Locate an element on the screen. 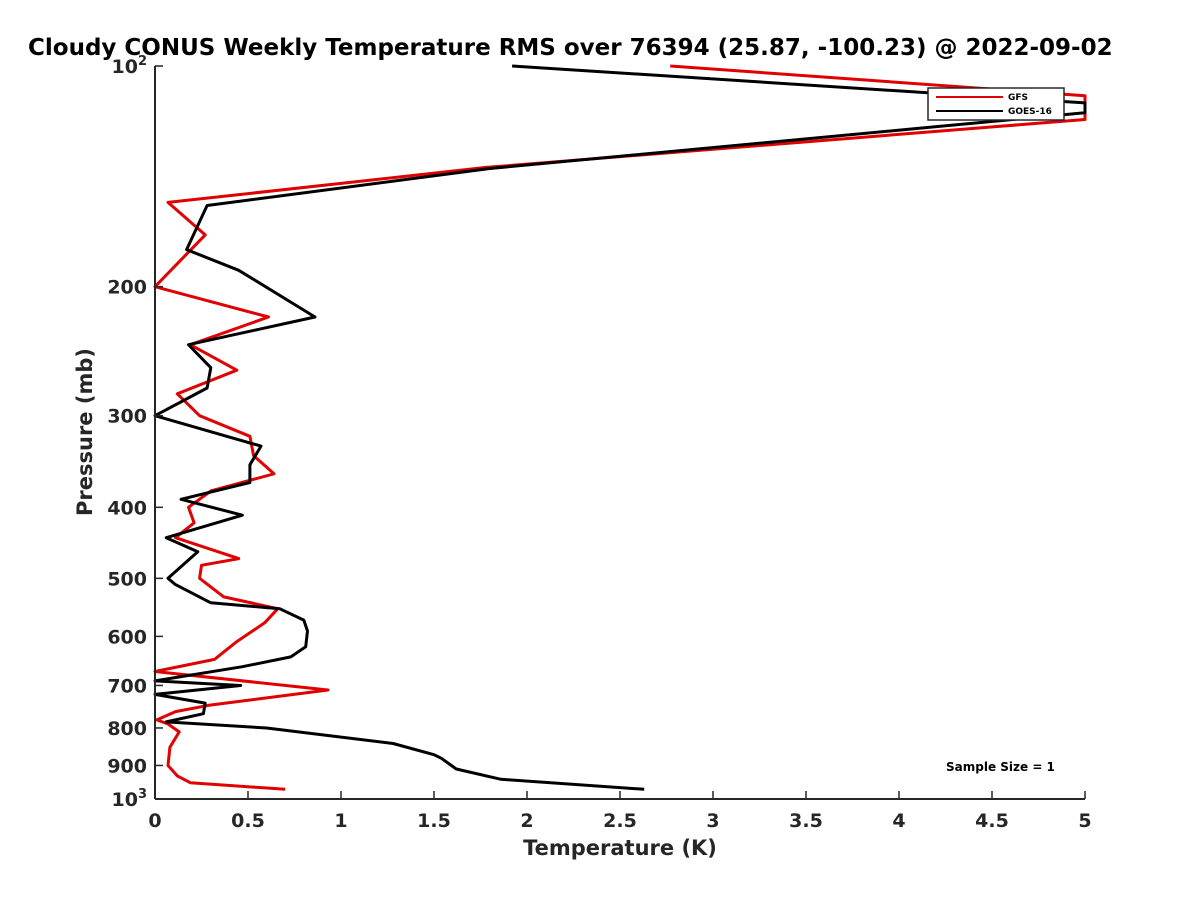 This screenshot has width=1200, height=900. x-axis-label: Temperature (K) is located at coordinates (620, 848).